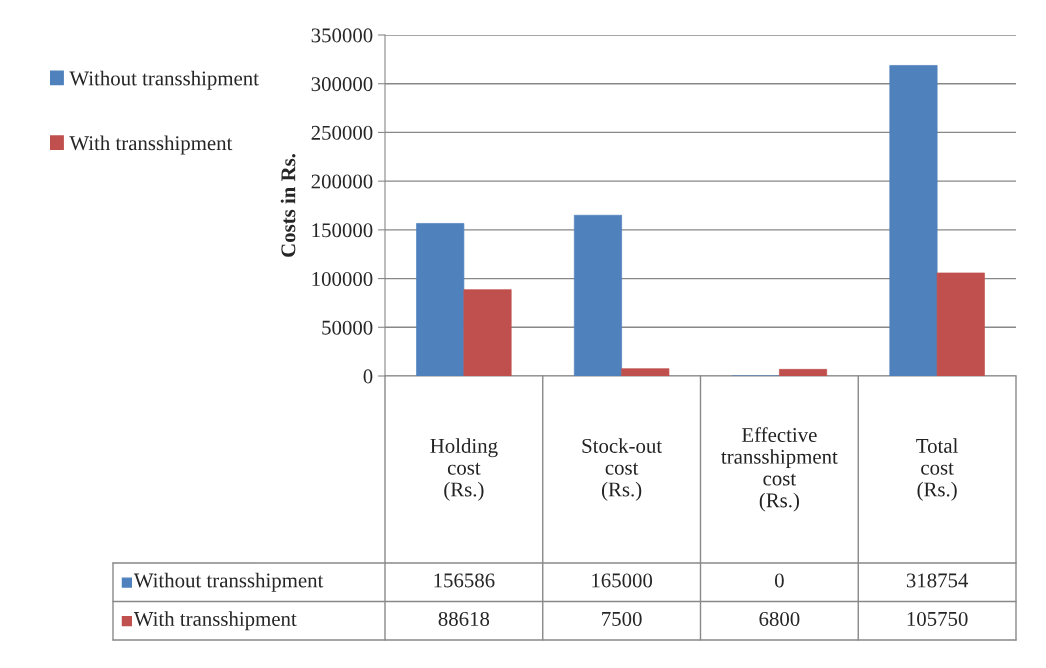  Describe the element at coordinates (342, 84) in the screenshot. I see `y-tick-label: 300000` at that location.